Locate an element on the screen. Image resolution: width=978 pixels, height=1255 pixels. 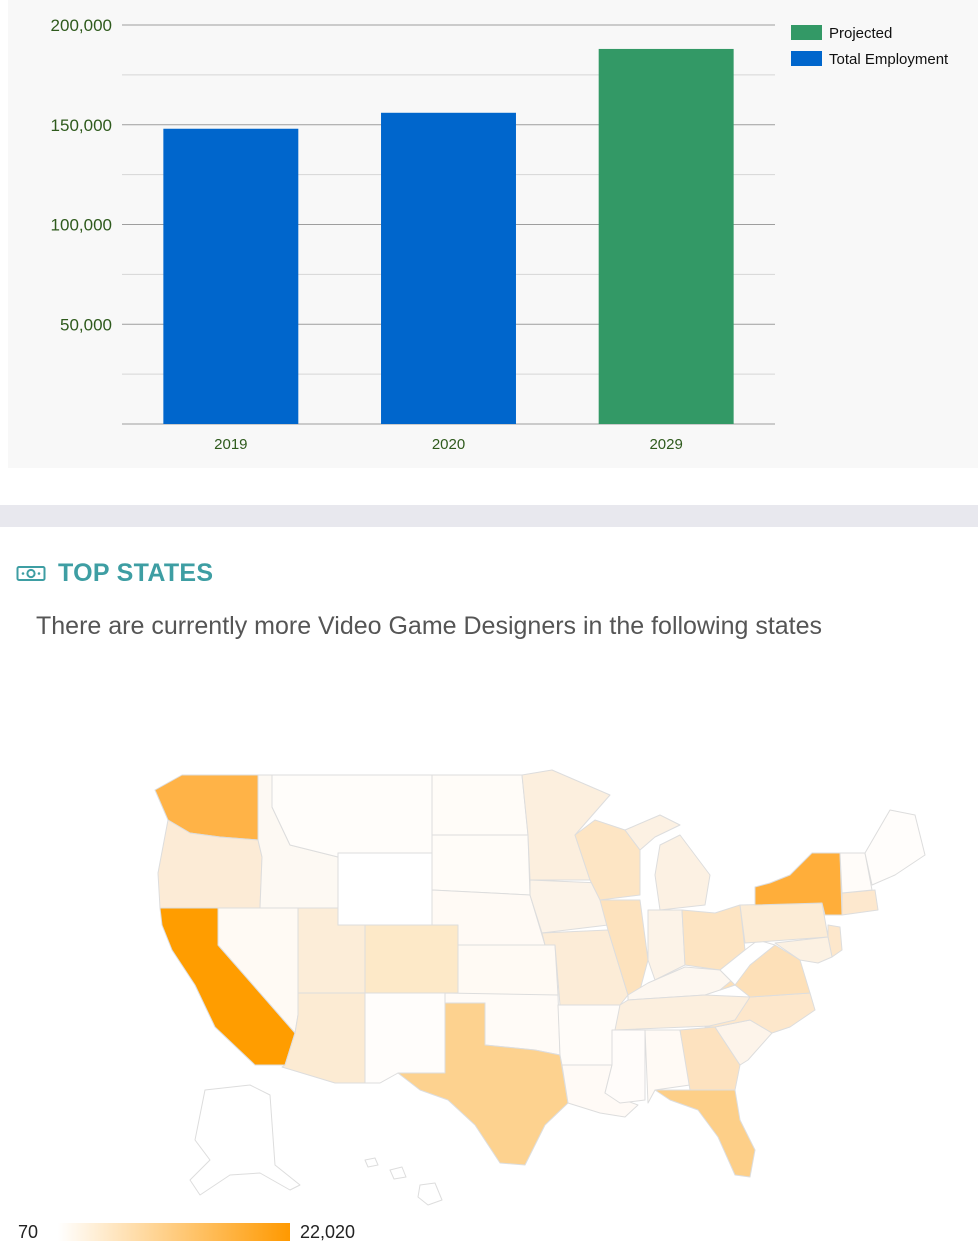
legend-max-label: 22,020 is located at coordinates (328, 1232).